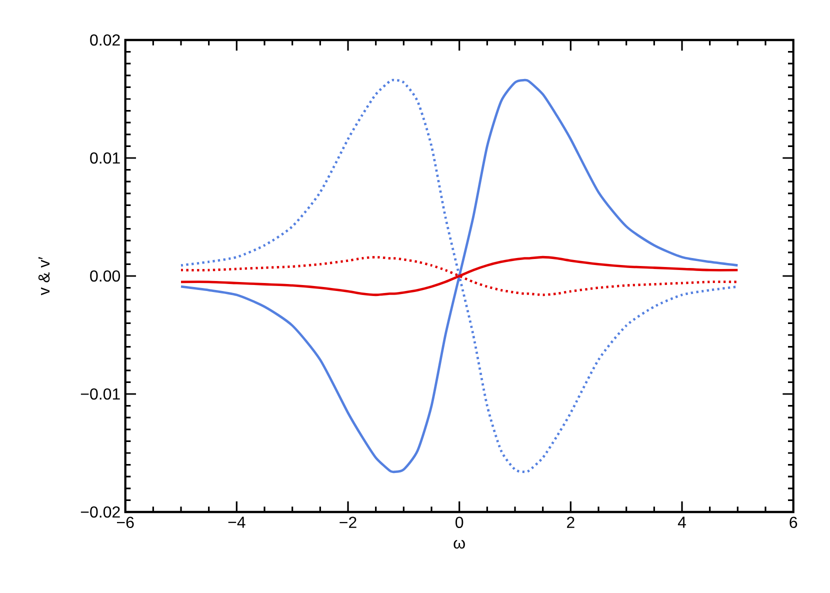 This screenshot has height=593, width=830. I want to click on x-tick-label: 0, so click(460, 522).